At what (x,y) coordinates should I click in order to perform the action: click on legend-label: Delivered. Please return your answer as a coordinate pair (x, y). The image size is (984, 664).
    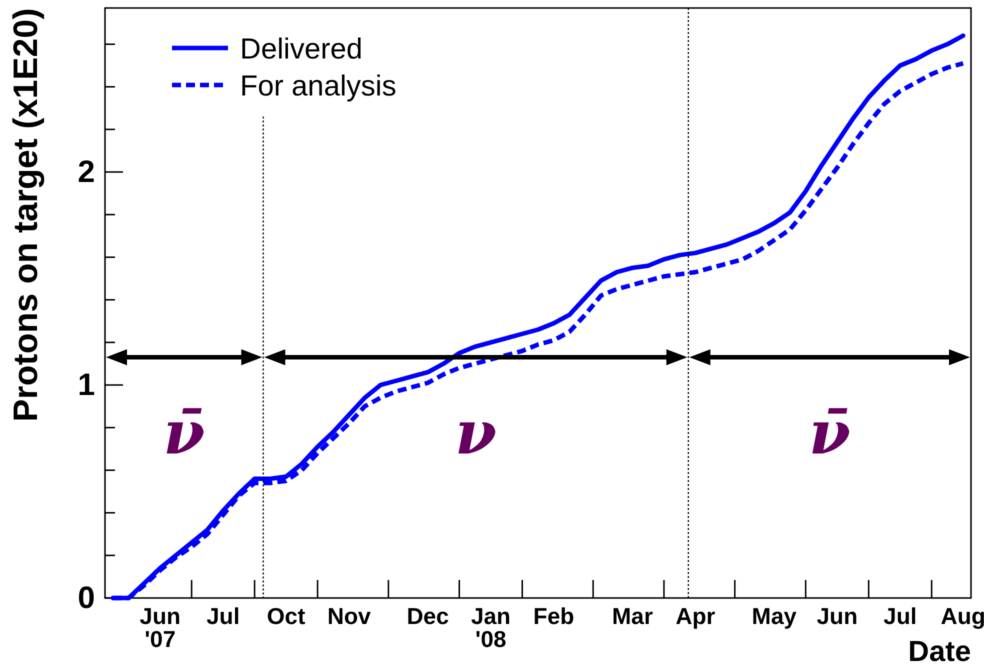
    Looking at the image, I should click on (301, 49).